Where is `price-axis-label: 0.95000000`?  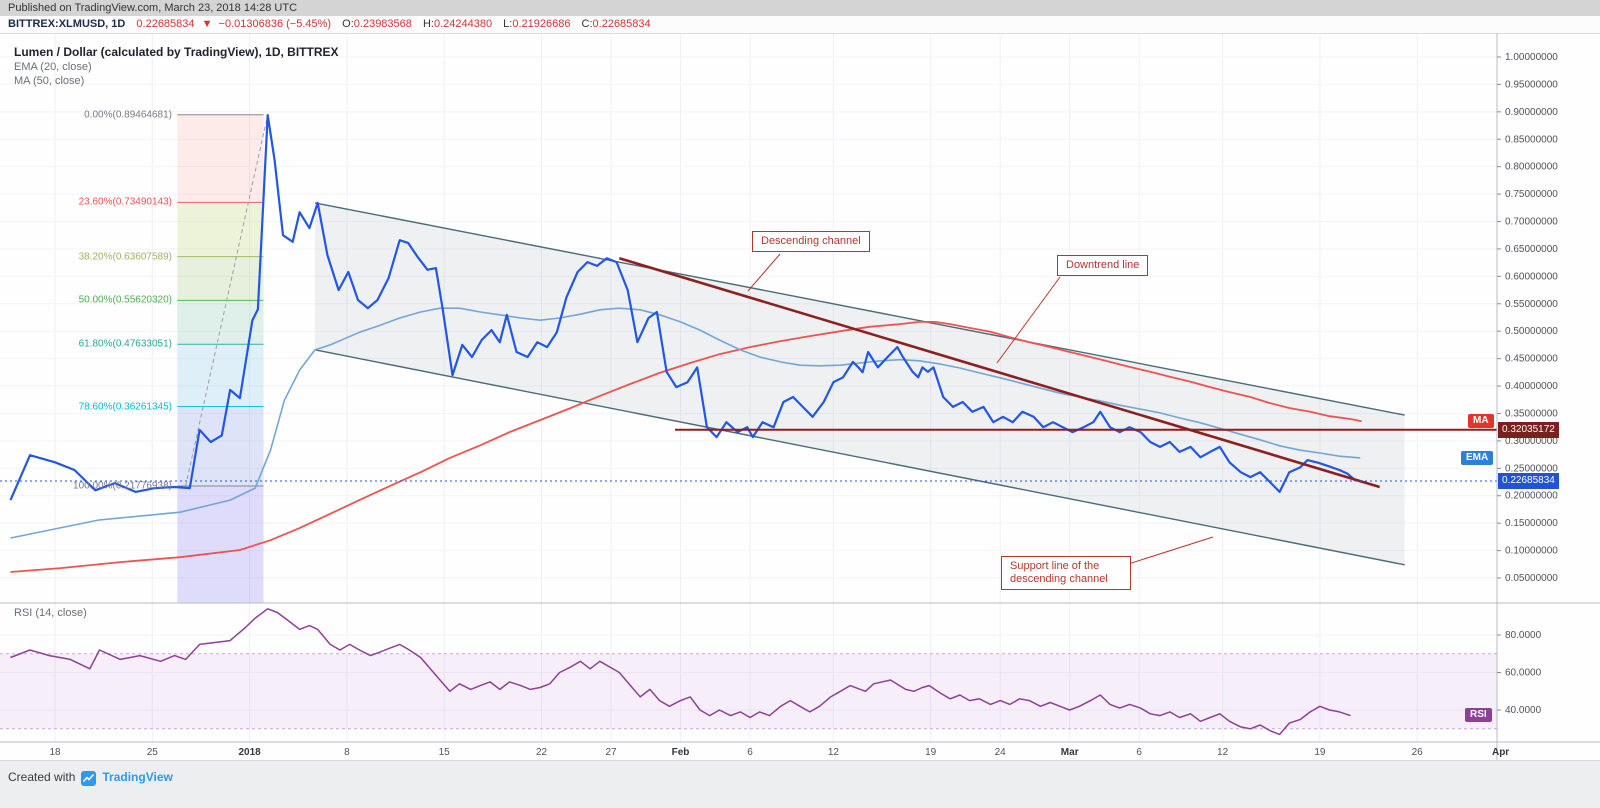
price-axis-label: 0.95000000 is located at coordinates (1531, 84).